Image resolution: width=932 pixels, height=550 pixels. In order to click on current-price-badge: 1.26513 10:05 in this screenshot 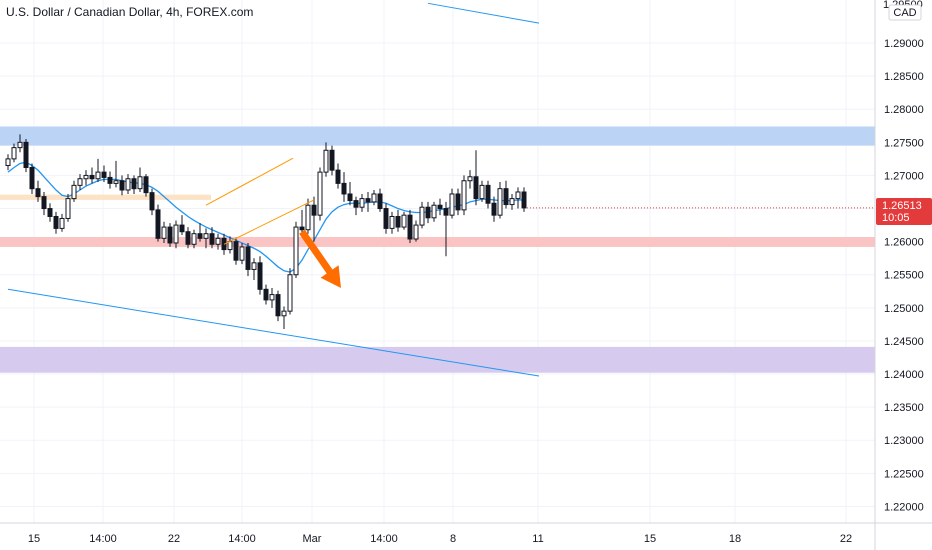, I will do `click(904, 211)`.